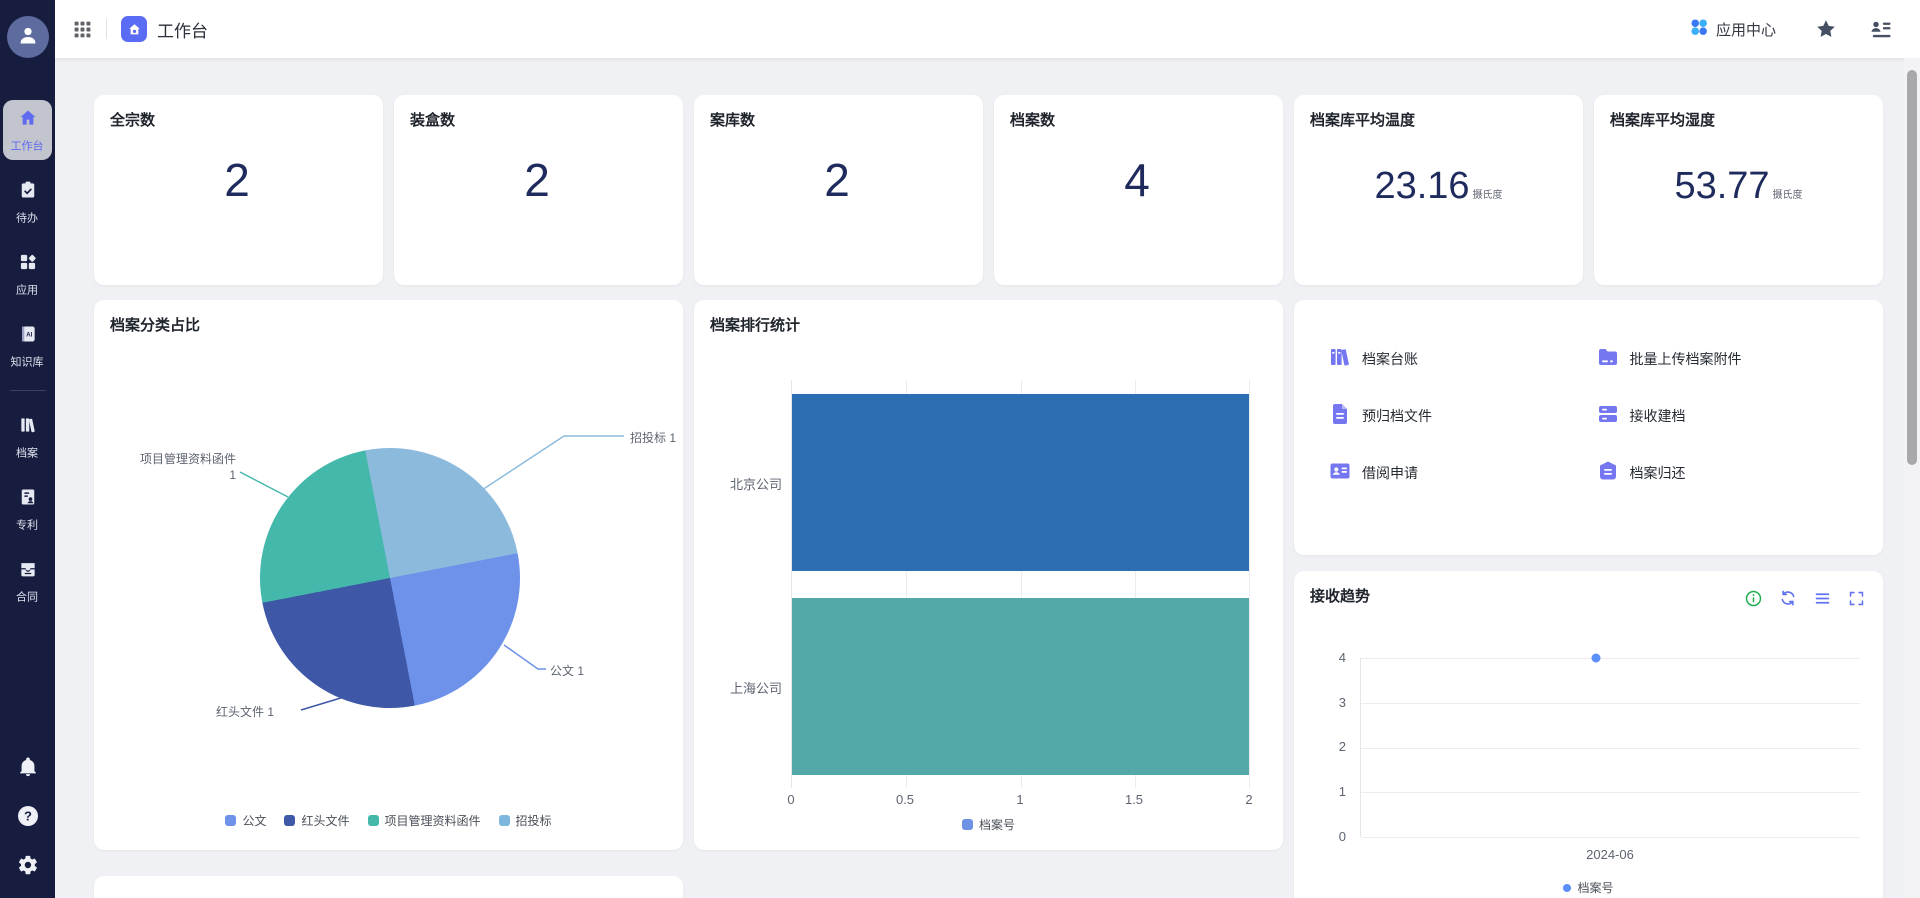  I want to click on app-center-icon, so click(1699, 29).